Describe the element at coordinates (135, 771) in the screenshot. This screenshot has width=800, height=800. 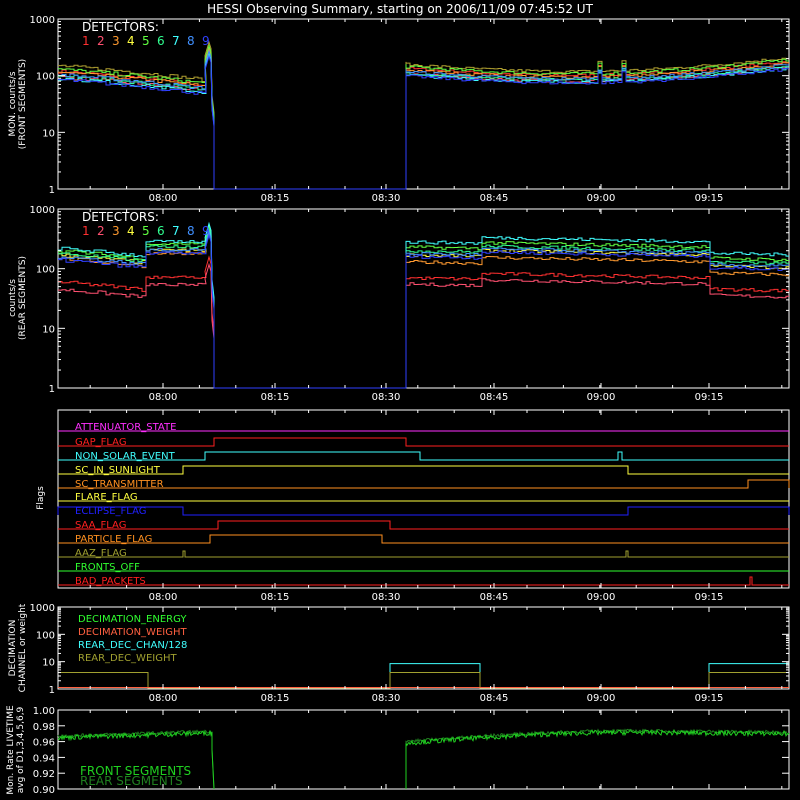
I see `livetime-legend-front: FRONT SEGMENTS` at that location.